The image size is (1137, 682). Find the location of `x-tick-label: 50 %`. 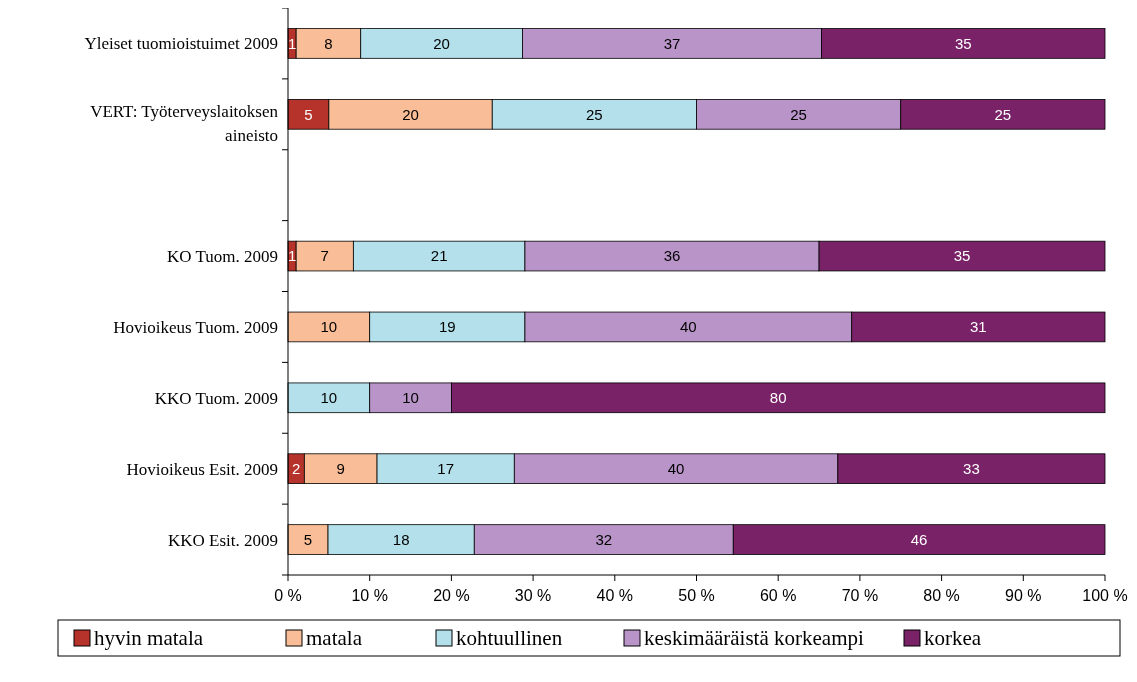

x-tick-label: 50 % is located at coordinates (696, 595).